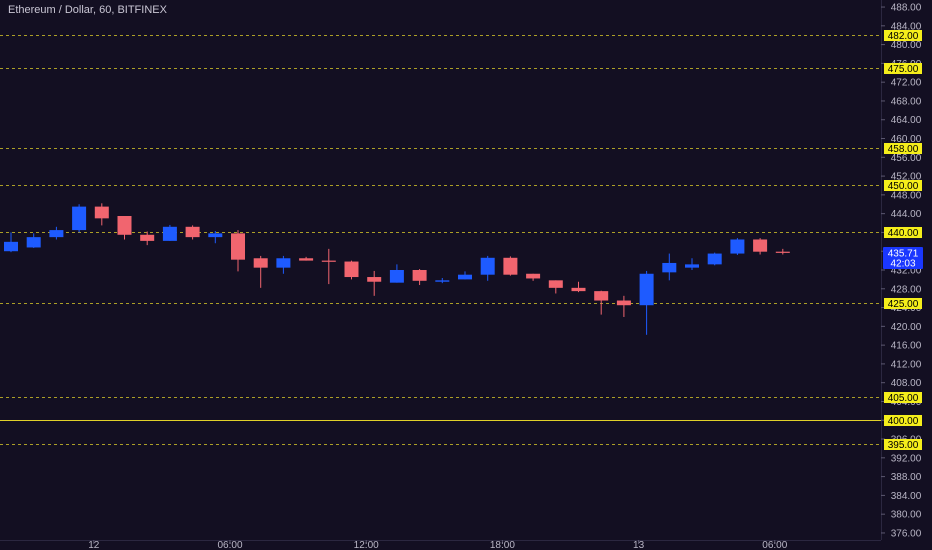 The image size is (932, 550). I want to click on price-tick-label: 464.00, so click(906, 120).